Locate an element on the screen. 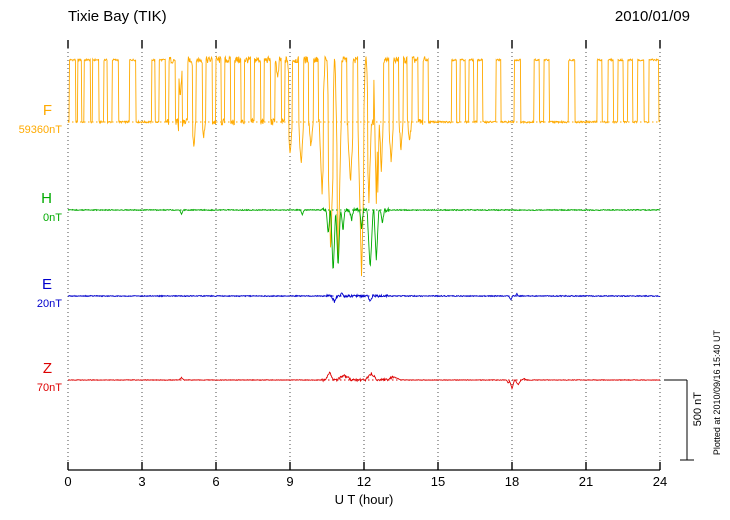 The height and width of the screenshot is (520, 730). trace-H is located at coordinates (364, 237).